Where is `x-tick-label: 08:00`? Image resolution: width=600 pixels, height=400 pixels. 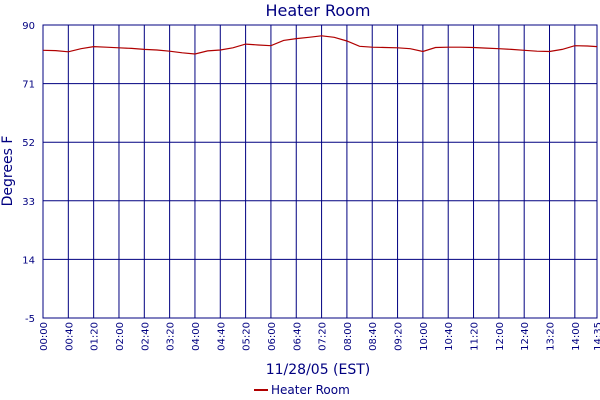 x-tick-label: 08:00 is located at coordinates (348, 336).